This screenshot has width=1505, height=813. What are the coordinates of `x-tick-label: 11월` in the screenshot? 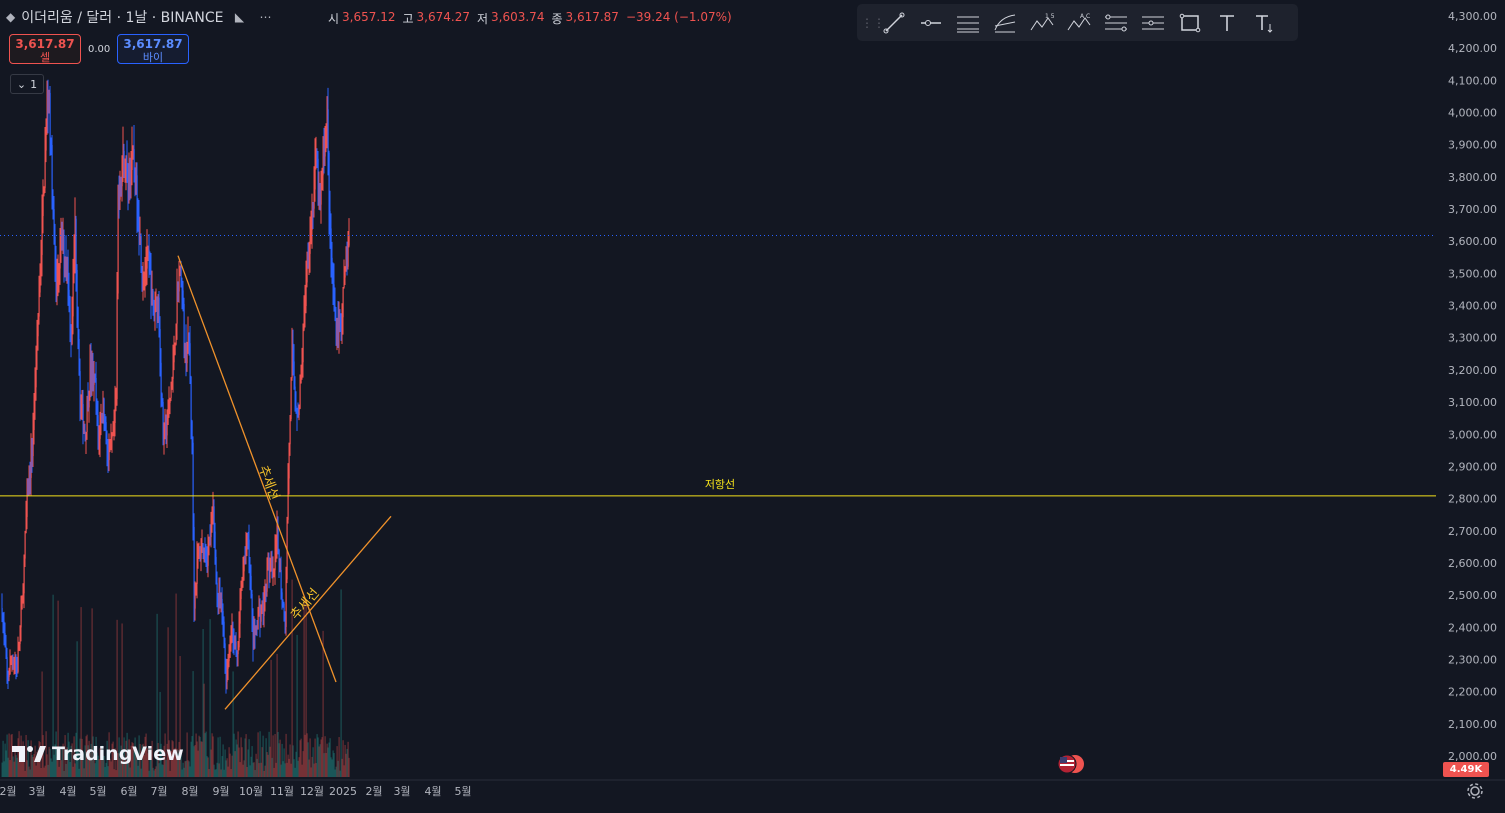 It's located at (282, 791).